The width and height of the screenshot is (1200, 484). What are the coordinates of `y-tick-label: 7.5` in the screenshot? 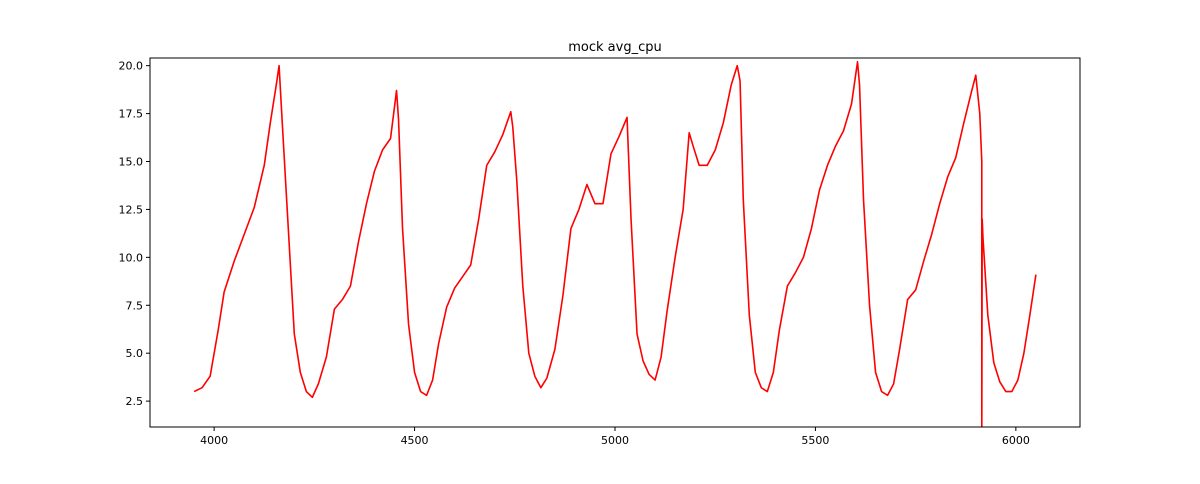 It's located at (135, 305).